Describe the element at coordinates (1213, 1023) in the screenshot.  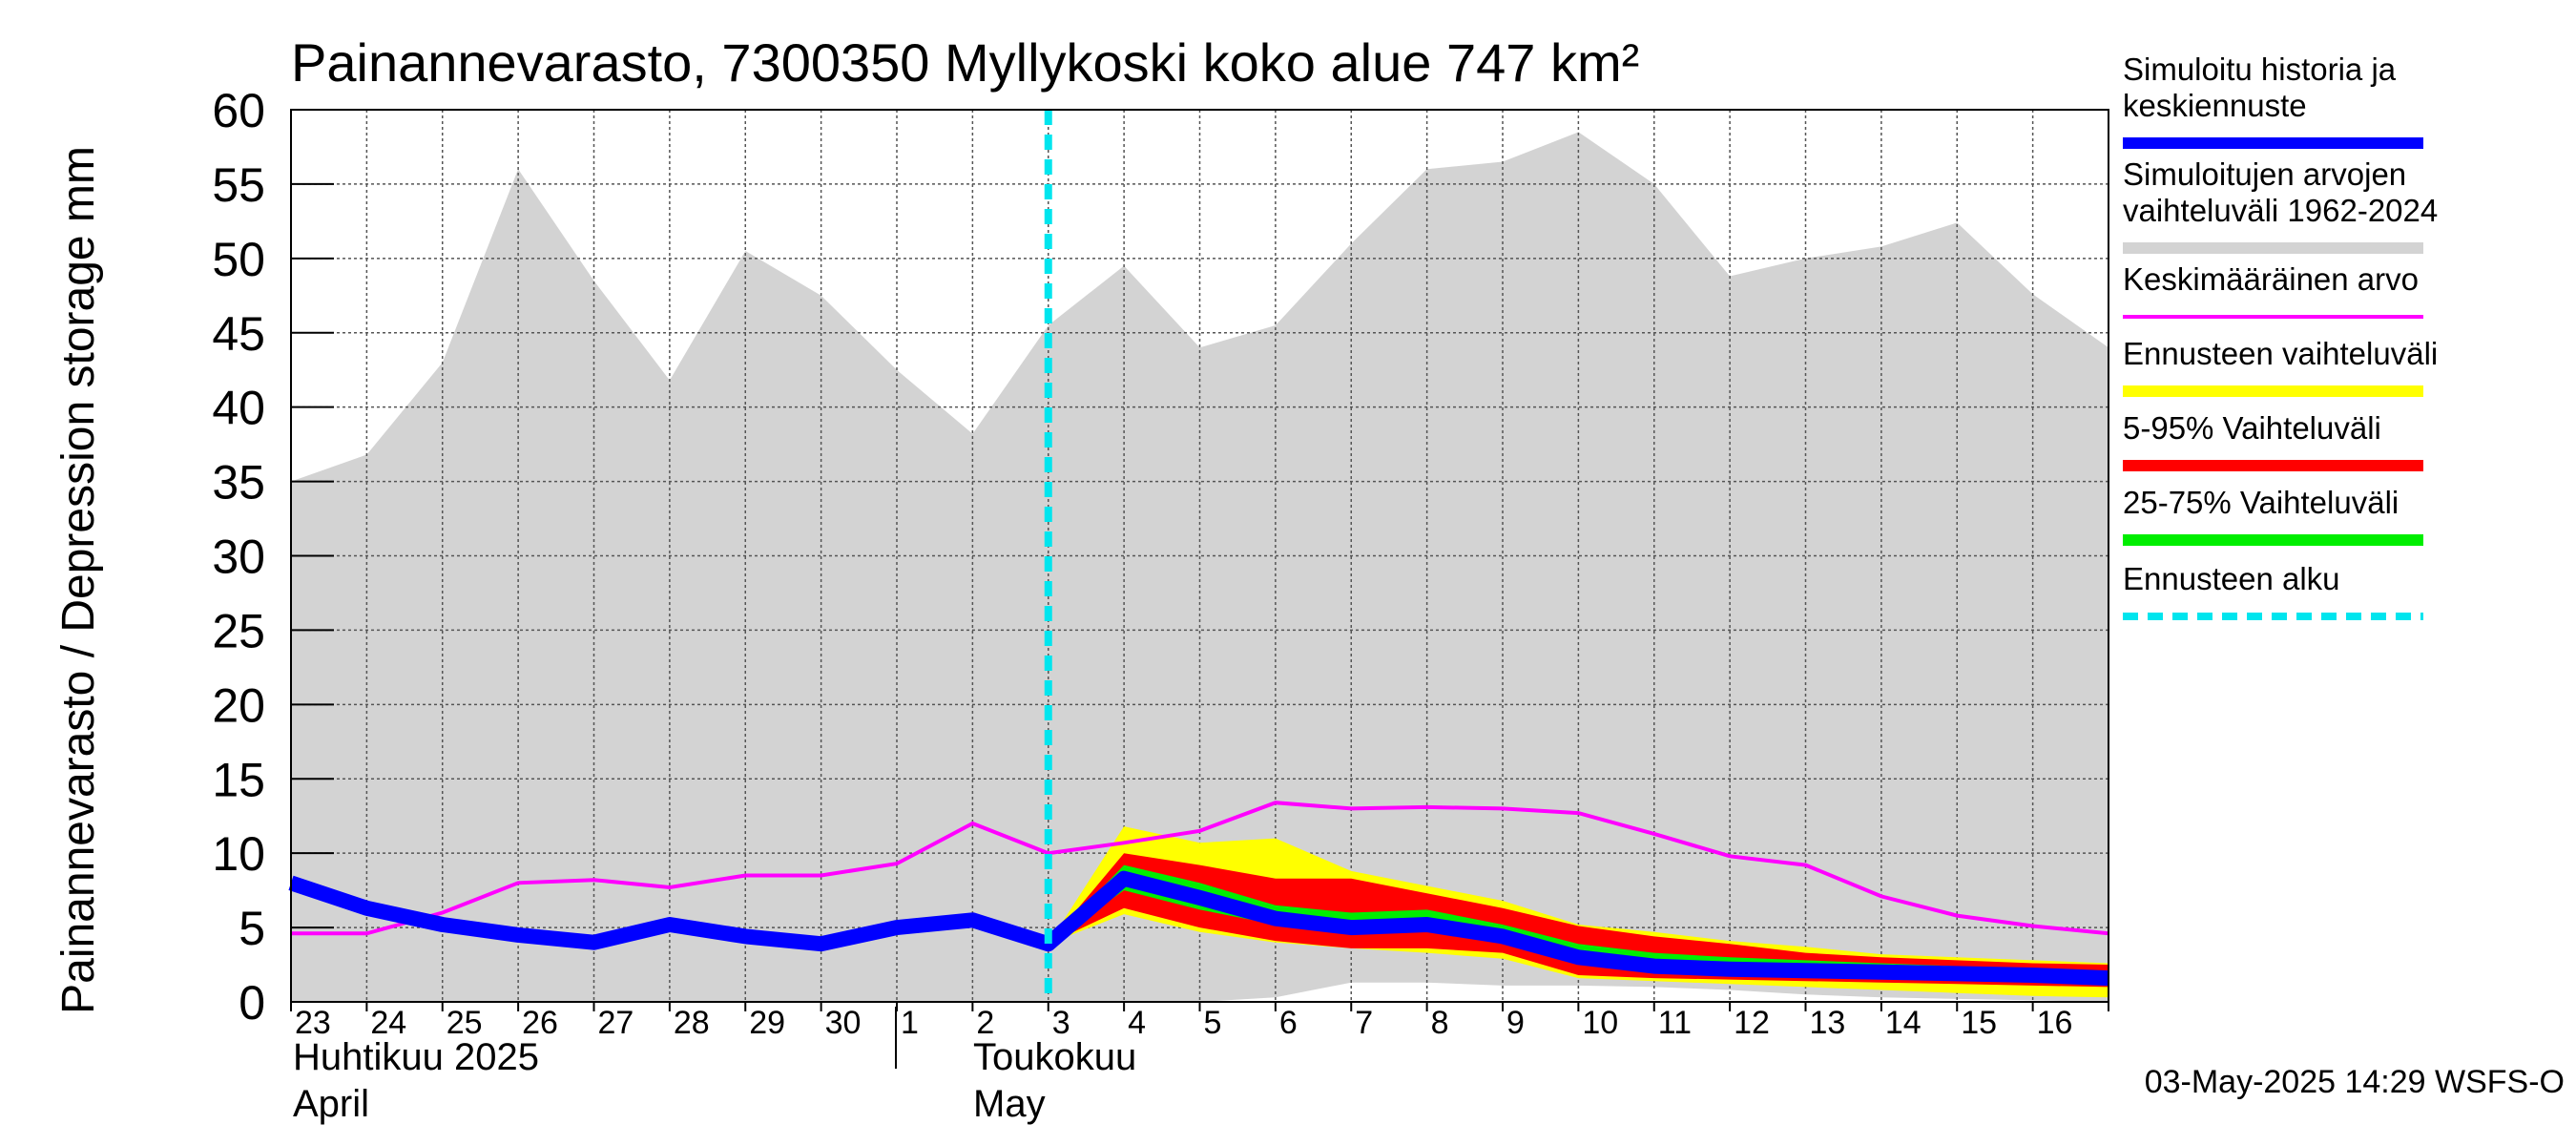
I see `x-tick-label: 5` at that location.